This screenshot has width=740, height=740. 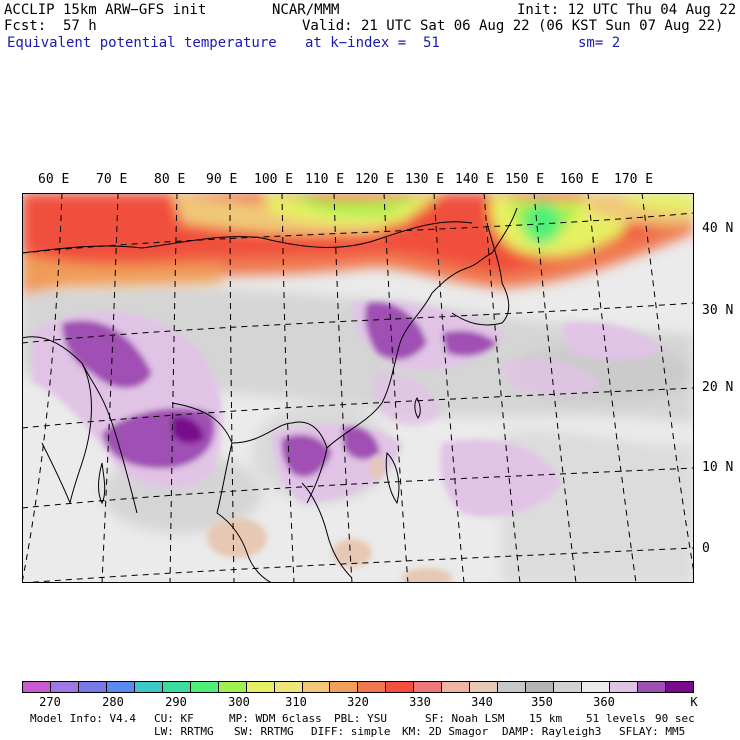 What do you see at coordinates (616, 718) in the screenshot?
I see `levels: 51 levels` at bounding box center [616, 718].